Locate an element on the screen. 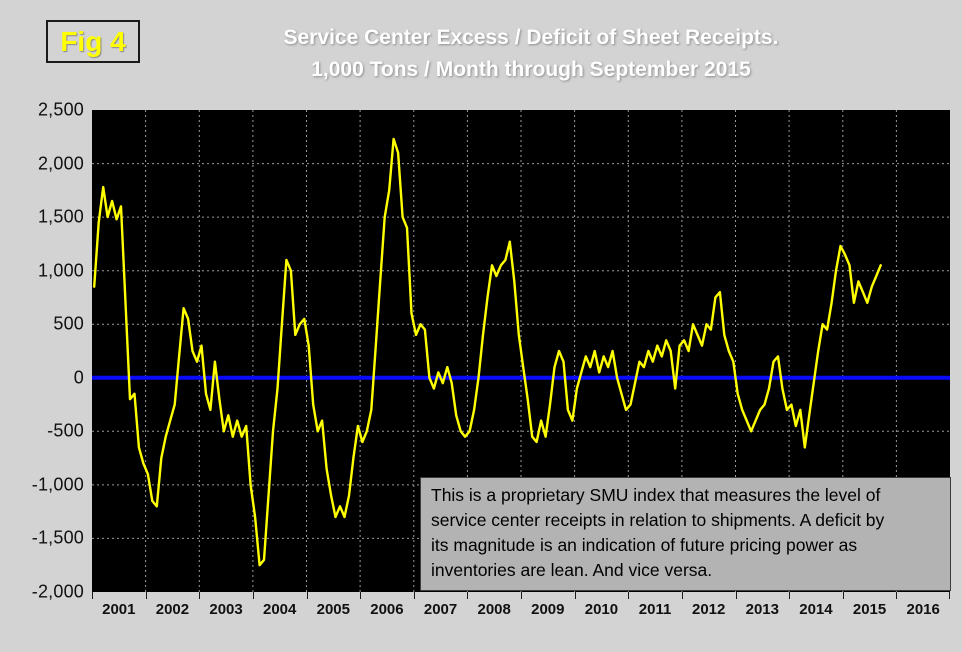 The height and width of the screenshot is (652, 962). x-axis-label: 2003 is located at coordinates (226, 609).